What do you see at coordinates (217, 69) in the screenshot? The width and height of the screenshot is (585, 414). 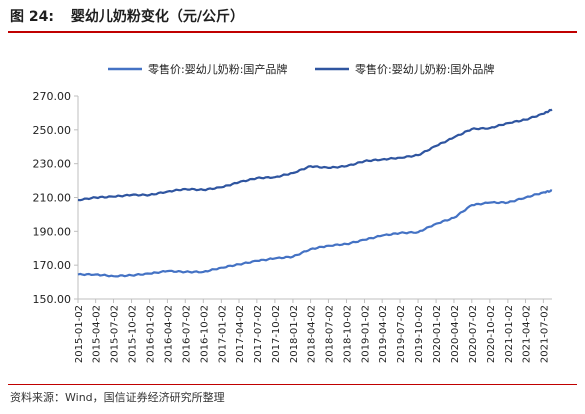 I see `legend-label-domestic: 零售价:婴幼儿奶粉:国产品牌` at bounding box center [217, 69].